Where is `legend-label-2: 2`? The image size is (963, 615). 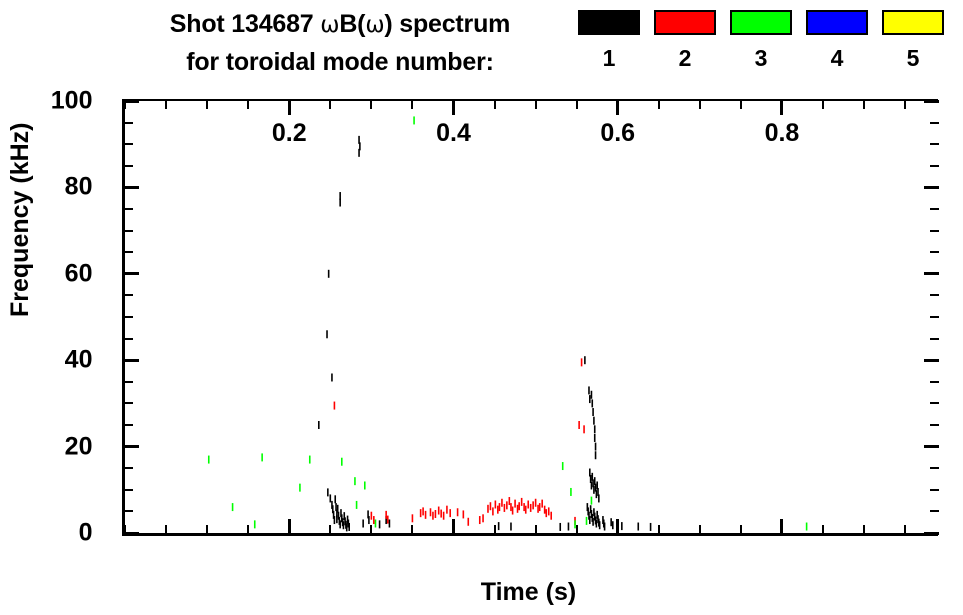
legend-label-2: 2 is located at coordinates (685, 58).